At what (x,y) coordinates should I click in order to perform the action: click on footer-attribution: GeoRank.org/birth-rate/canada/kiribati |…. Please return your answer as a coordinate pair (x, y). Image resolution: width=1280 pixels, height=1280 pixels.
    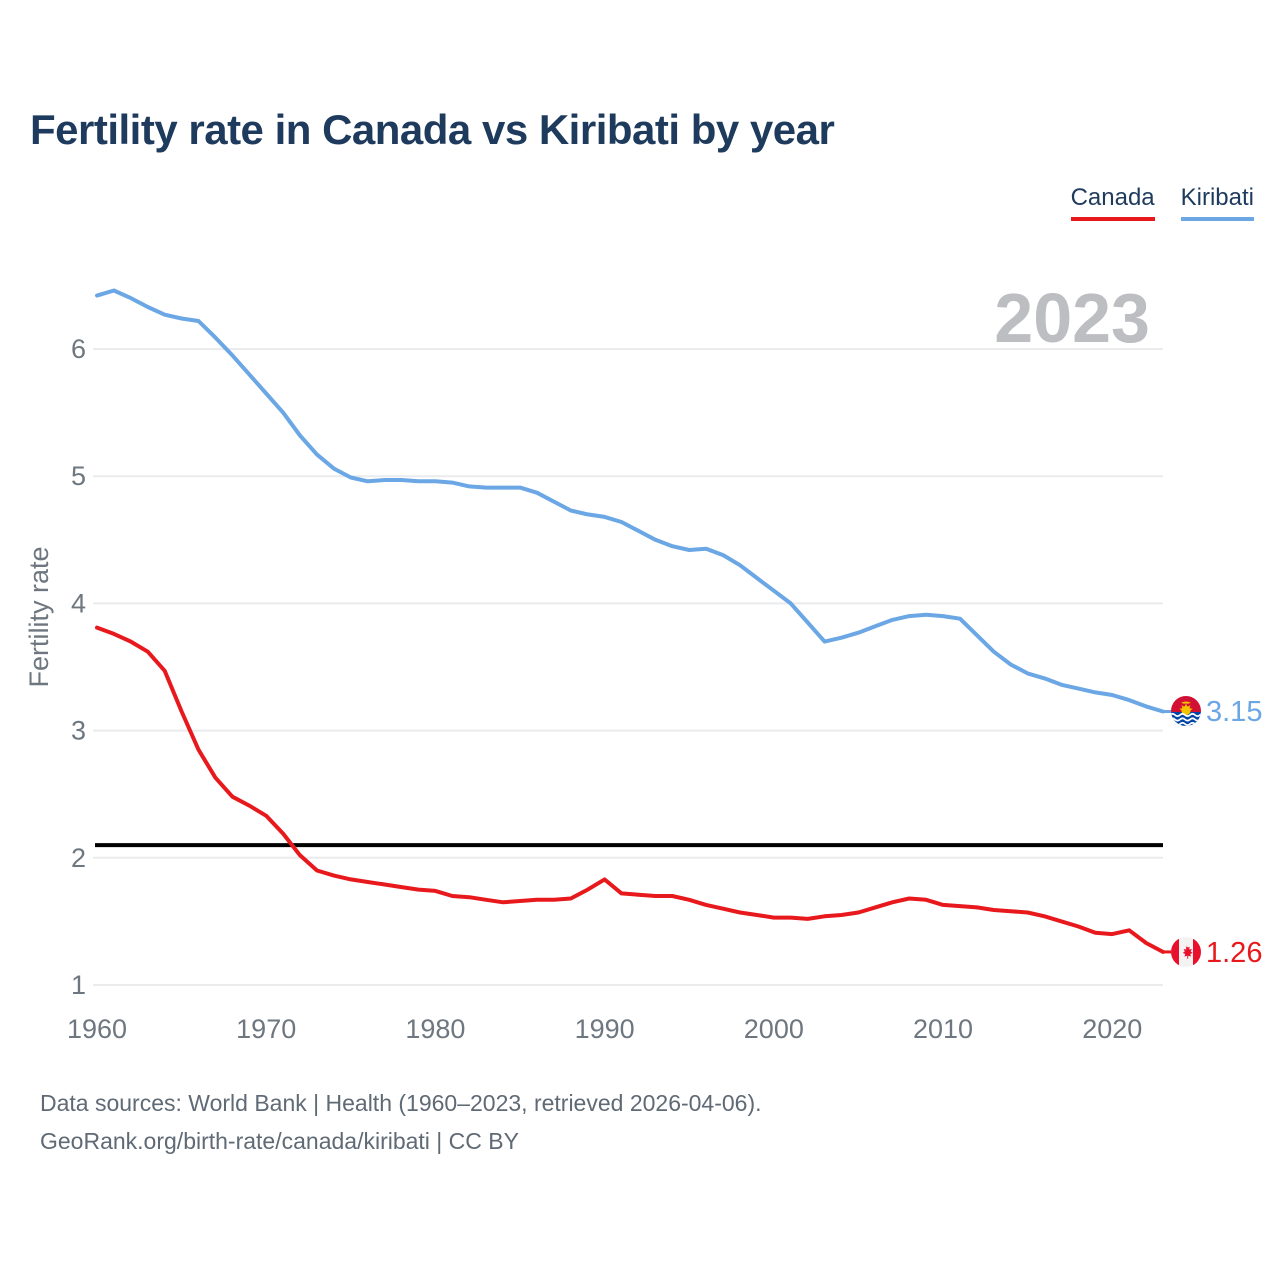
    Looking at the image, I should click on (279, 1141).